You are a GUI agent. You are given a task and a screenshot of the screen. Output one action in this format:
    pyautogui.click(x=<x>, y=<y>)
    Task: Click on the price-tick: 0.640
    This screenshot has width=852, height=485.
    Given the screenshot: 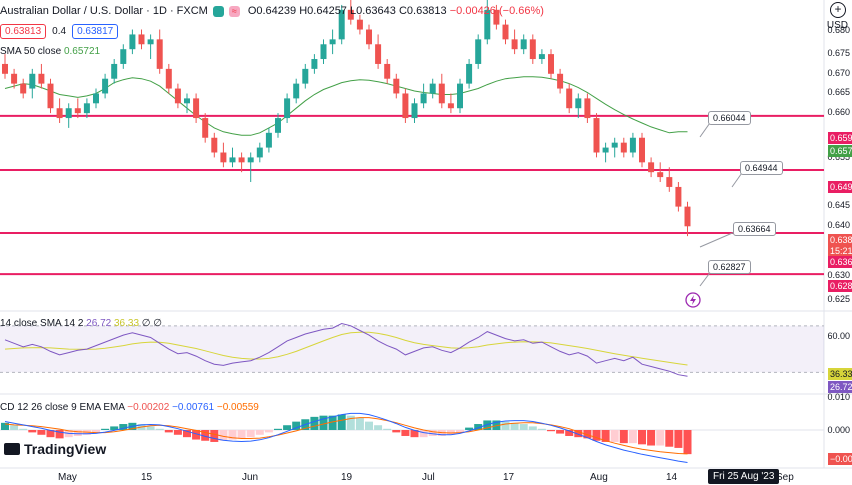 What is the action you would take?
    pyautogui.click(x=838, y=225)
    